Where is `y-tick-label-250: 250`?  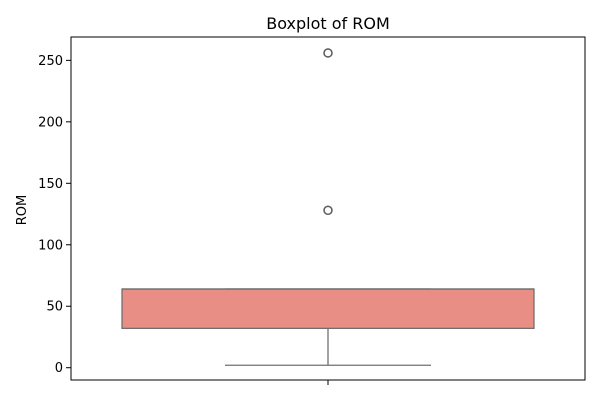
y-tick-label-250: 250 is located at coordinates (50, 61).